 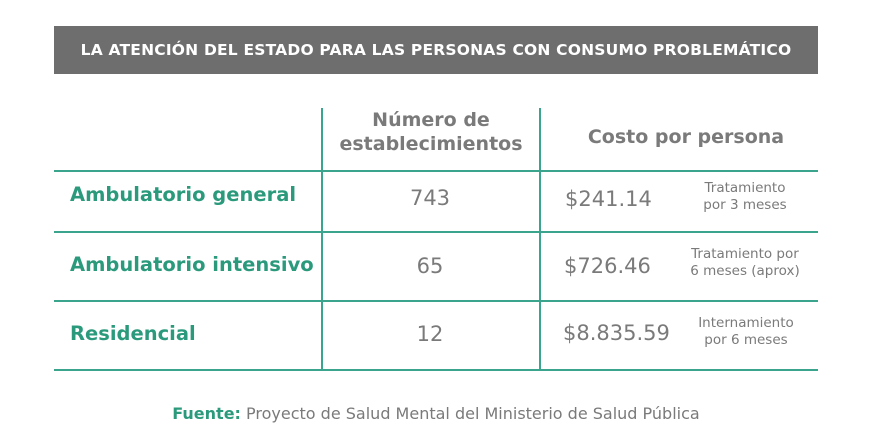 I want to click on treatment-note-line2: 6 meses (aprox), so click(x=745, y=271).